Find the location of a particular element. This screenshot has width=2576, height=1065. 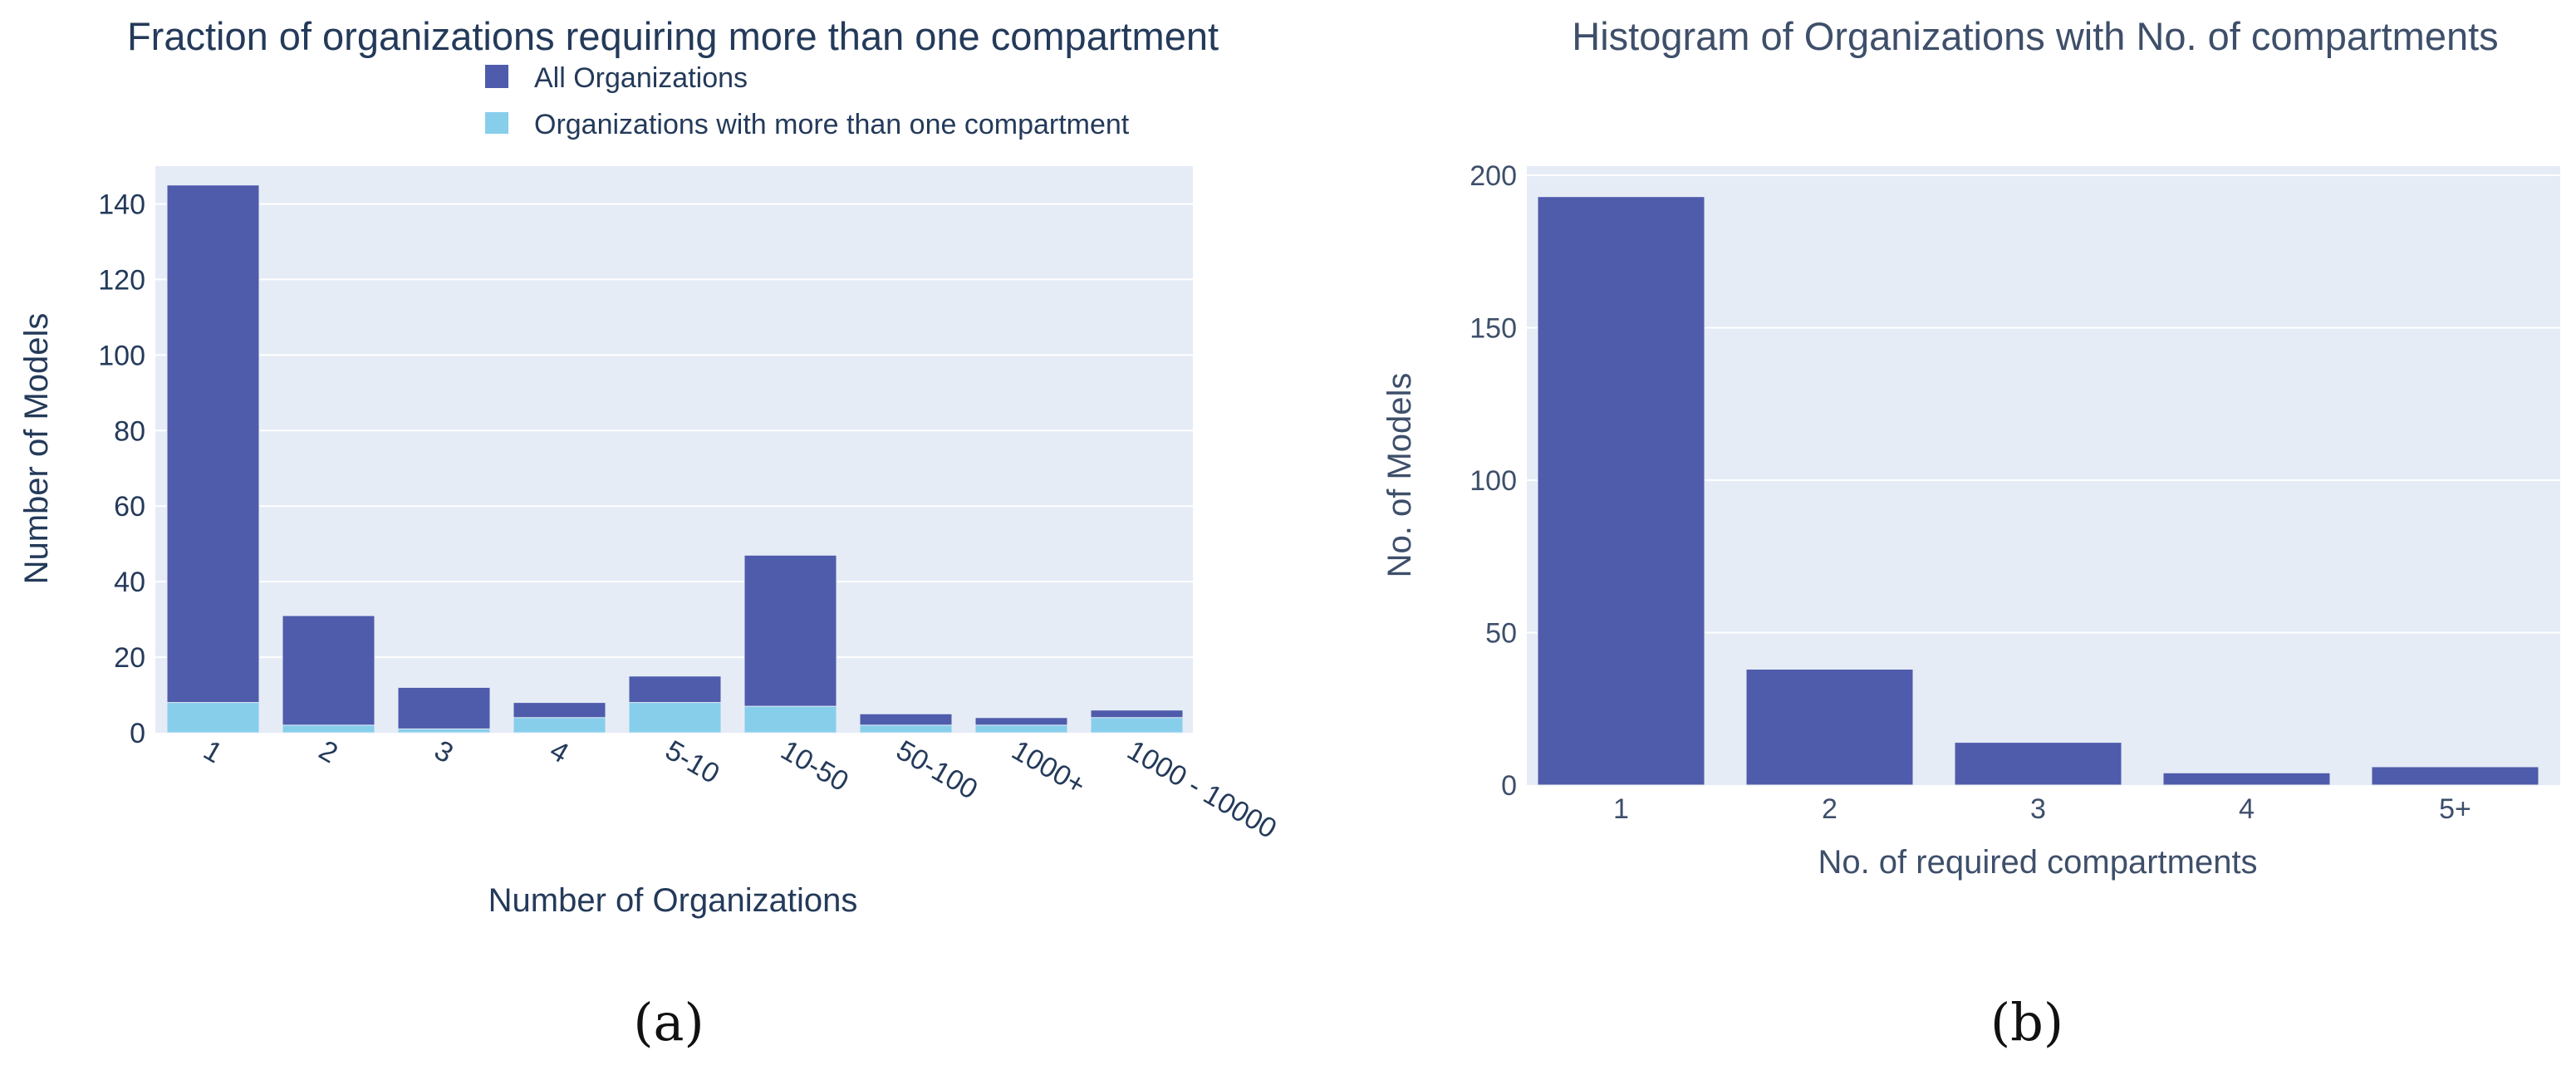

chart-b-x-axis-title: No. of required compartments is located at coordinates (2037, 862).